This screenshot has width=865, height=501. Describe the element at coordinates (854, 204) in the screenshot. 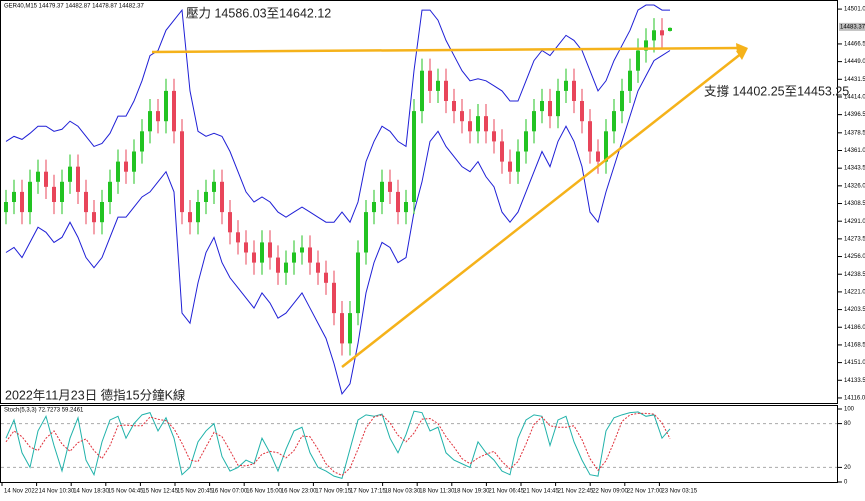

I see `y-tick-label: 14308.50` at that location.